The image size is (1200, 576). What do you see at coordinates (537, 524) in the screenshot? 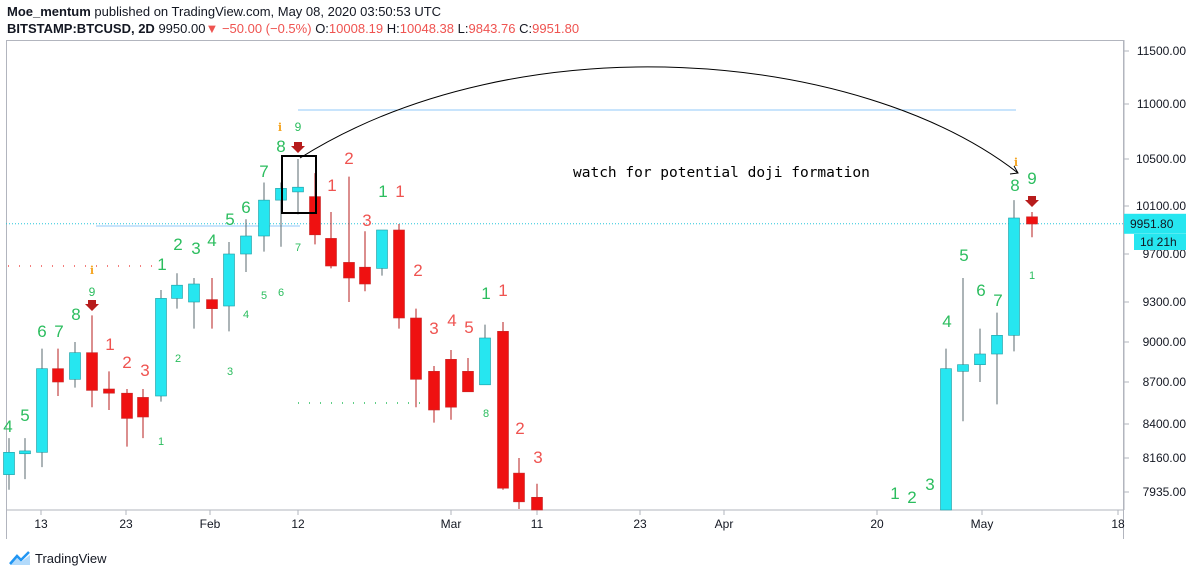
I see `time-tick-label: 11` at bounding box center [537, 524].